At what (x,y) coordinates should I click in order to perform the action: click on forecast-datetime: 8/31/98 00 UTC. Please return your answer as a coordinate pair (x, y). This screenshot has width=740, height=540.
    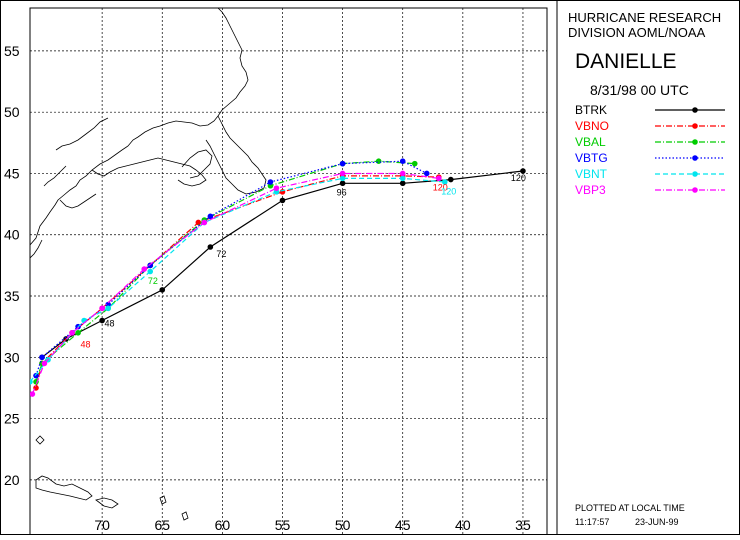
    Looking at the image, I should click on (639, 90).